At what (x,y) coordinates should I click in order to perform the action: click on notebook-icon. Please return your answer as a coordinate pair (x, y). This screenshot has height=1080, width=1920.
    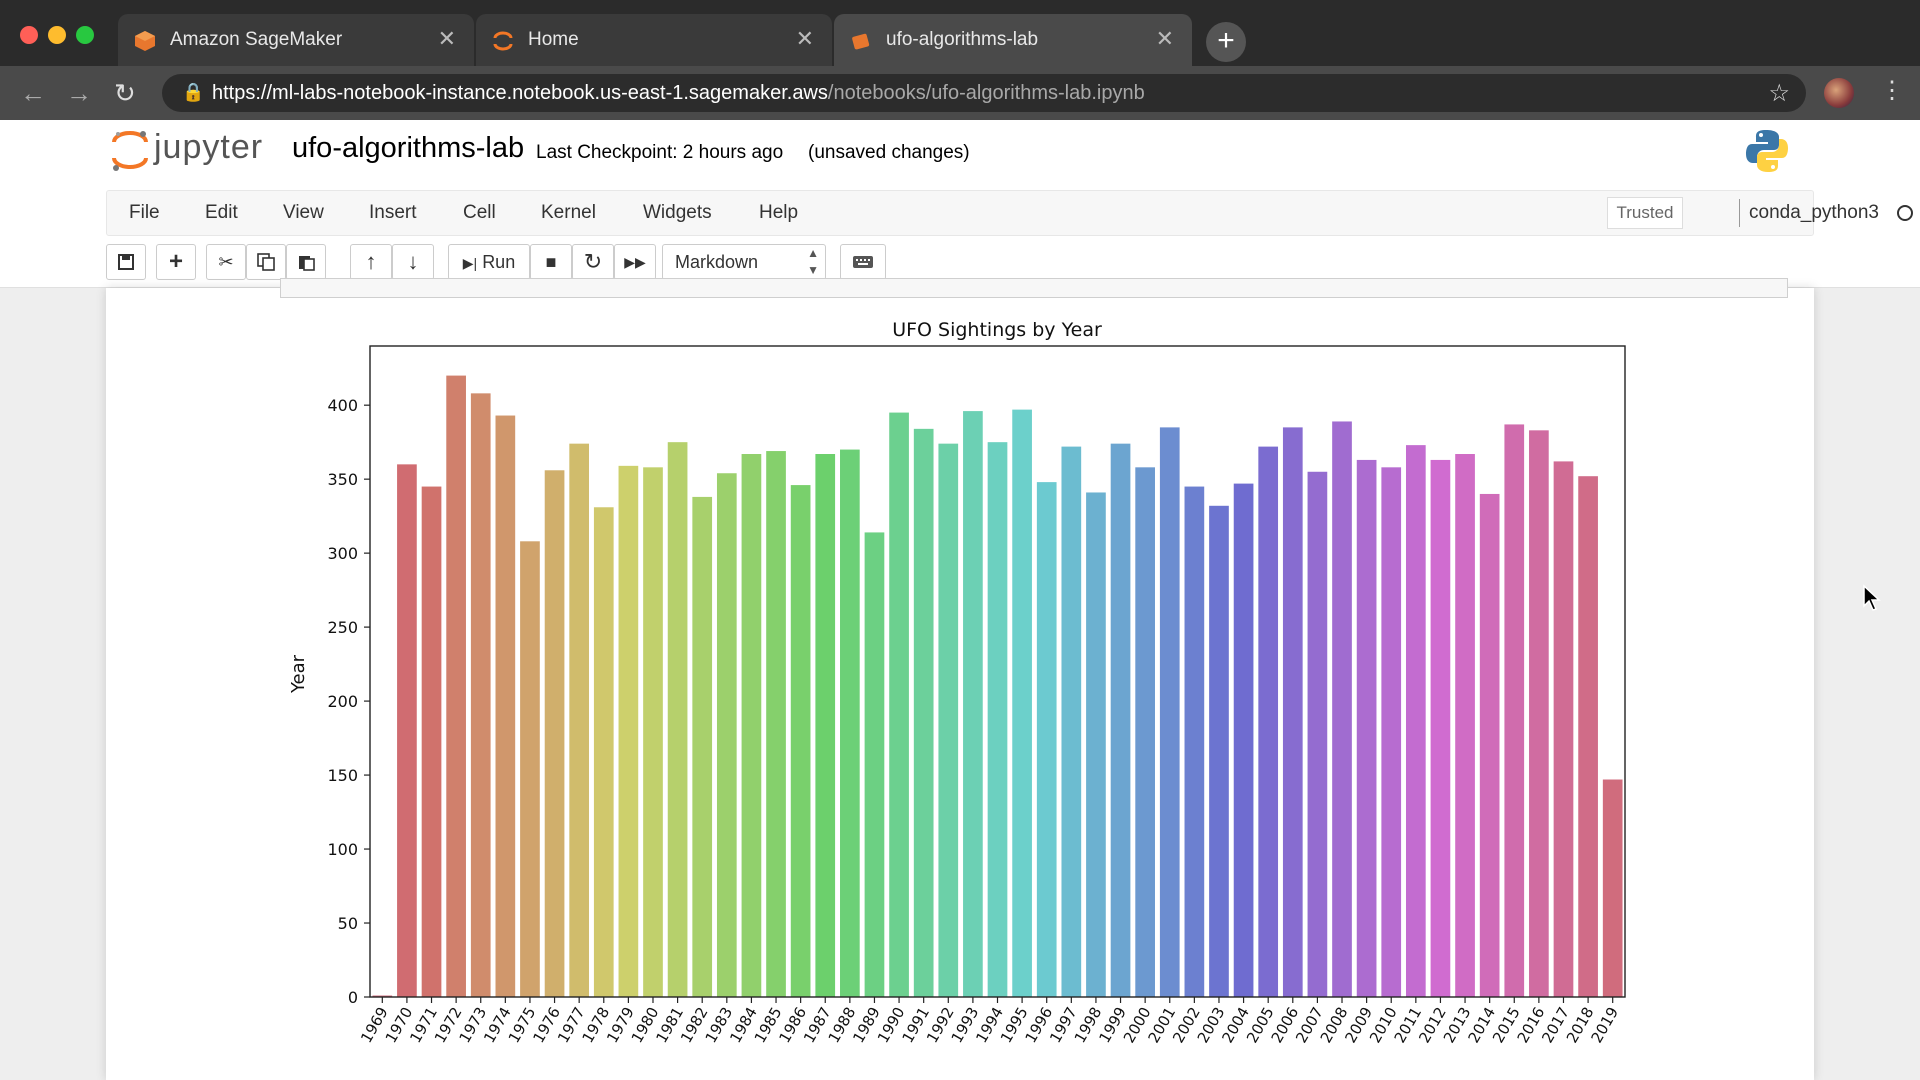
    Looking at the image, I should click on (861, 41).